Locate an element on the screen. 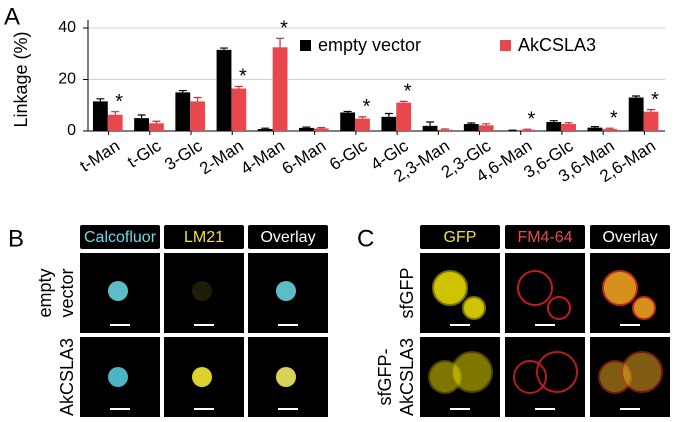 The height and width of the screenshot is (422, 677). y-tick-label: 40 is located at coordinates (67, 27).